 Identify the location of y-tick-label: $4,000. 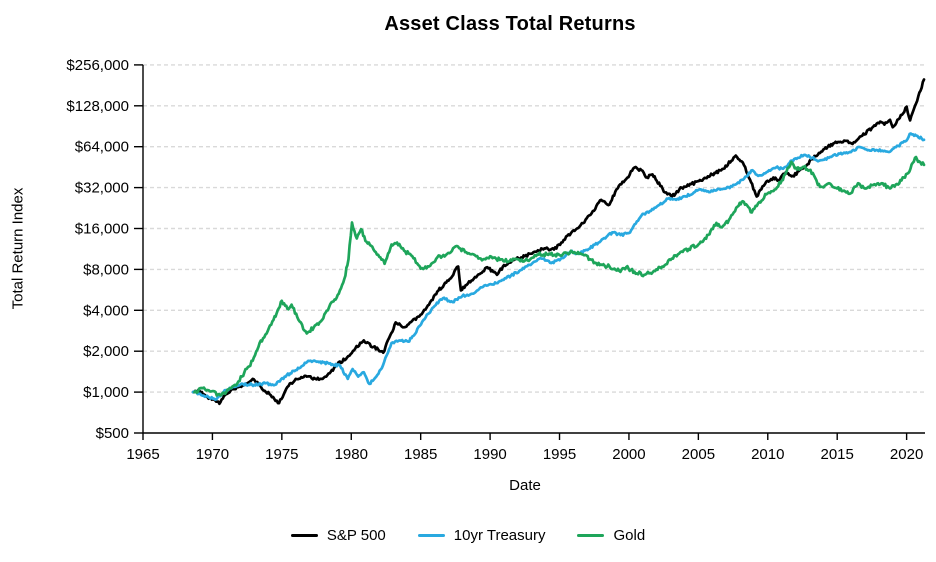
(106, 310).